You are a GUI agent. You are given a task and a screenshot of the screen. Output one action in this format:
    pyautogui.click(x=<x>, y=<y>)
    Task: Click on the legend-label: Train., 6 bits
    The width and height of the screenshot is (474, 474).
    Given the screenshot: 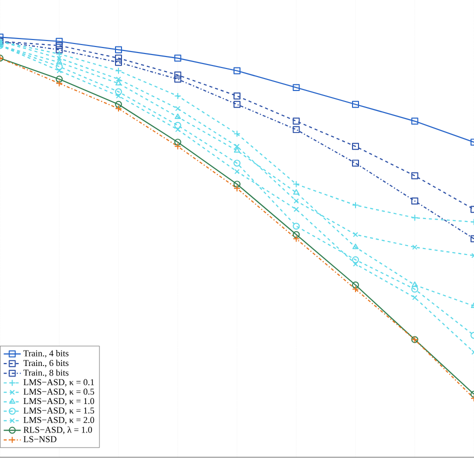 What is the action you would take?
    pyautogui.click(x=45, y=364)
    